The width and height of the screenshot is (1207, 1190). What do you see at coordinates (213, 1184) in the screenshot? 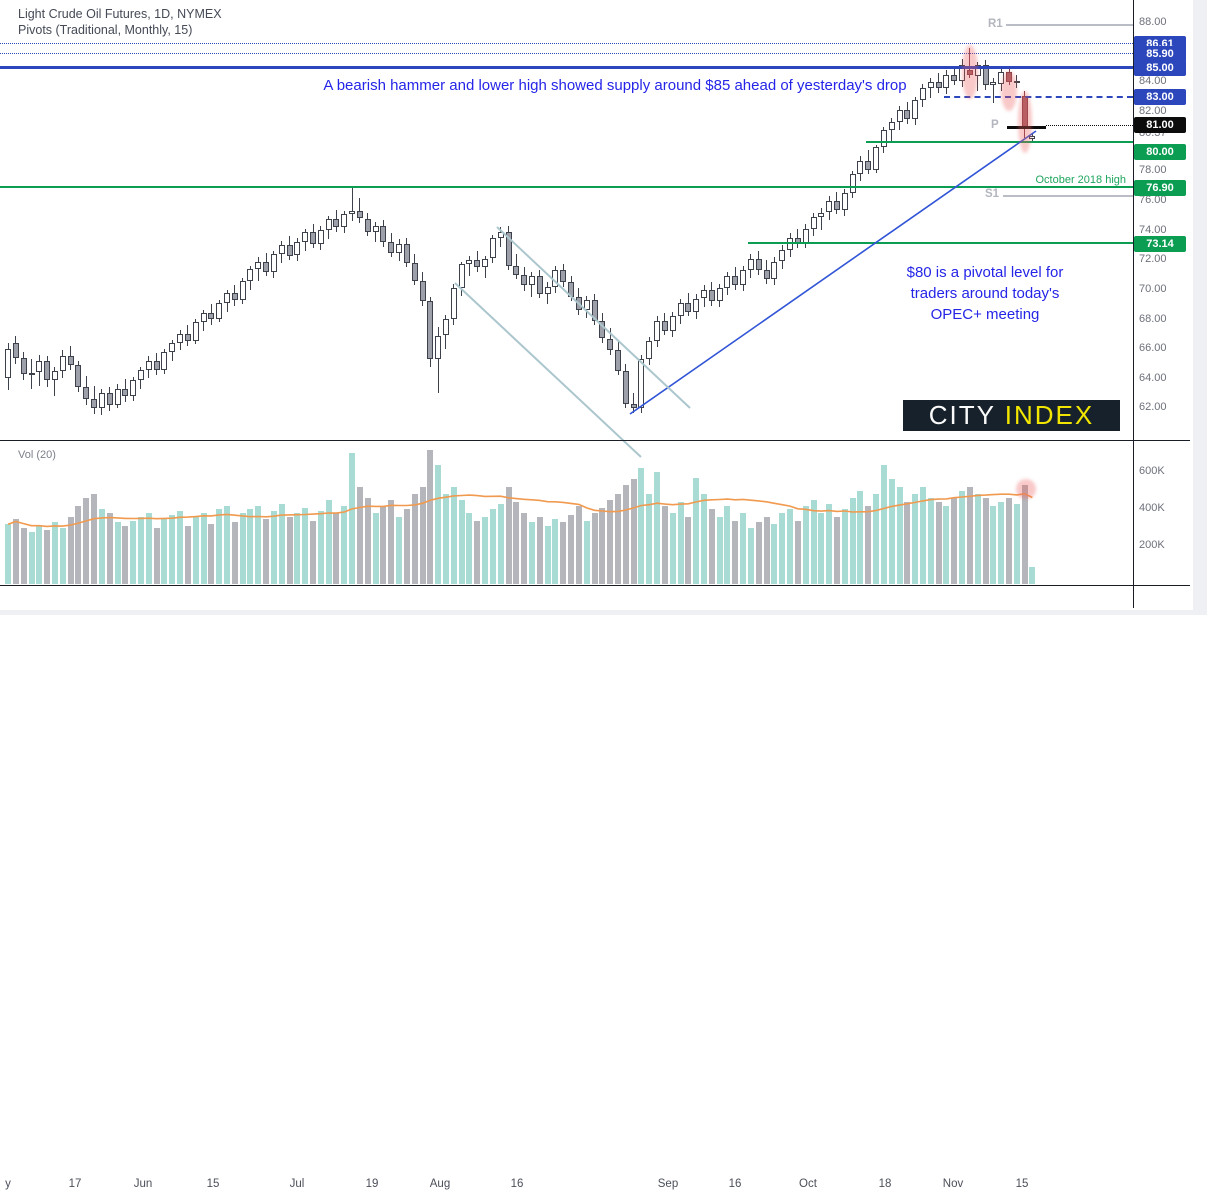
I see `time-axis-label: 15` at bounding box center [213, 1184].